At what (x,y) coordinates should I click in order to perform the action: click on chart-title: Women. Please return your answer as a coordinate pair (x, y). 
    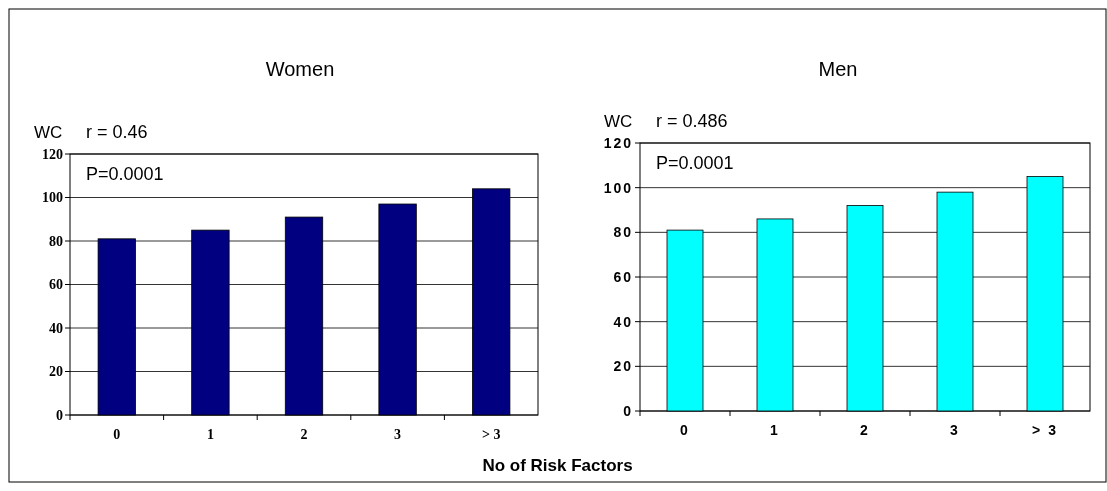
    Looking at the image, I should click on (300, 69).